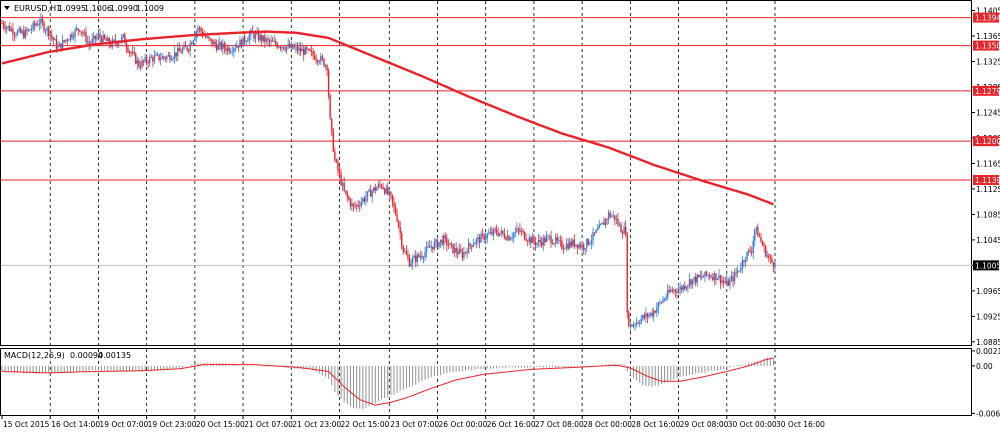 The height and width of the screenshot is (435, 1000). What do you see at coordinates (387, 381) in the screenshot?
I see `macd-signal-line` at bounding box center [387, 381].